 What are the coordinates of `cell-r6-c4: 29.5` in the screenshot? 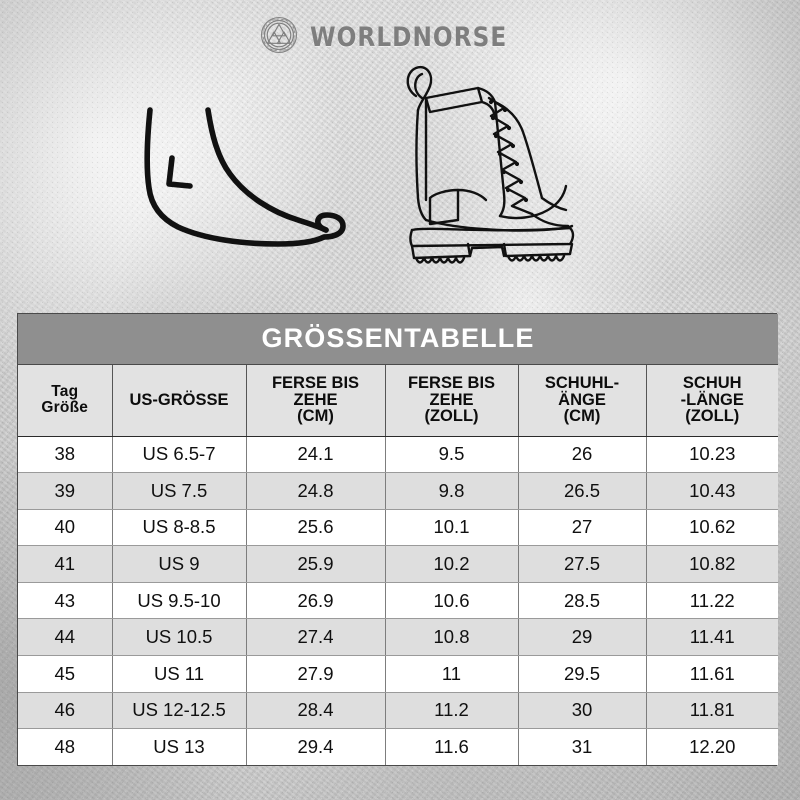 It's located at (582, 674).